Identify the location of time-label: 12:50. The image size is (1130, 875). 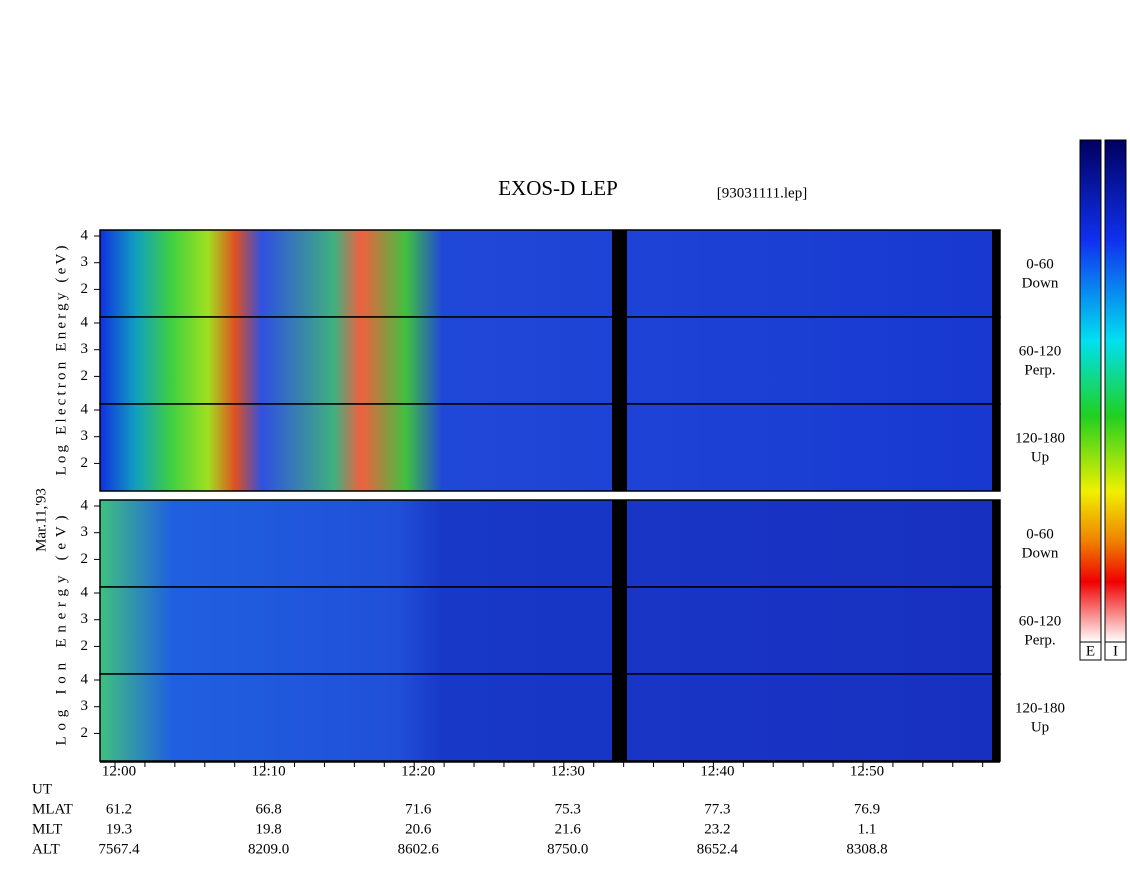
(867, 771).